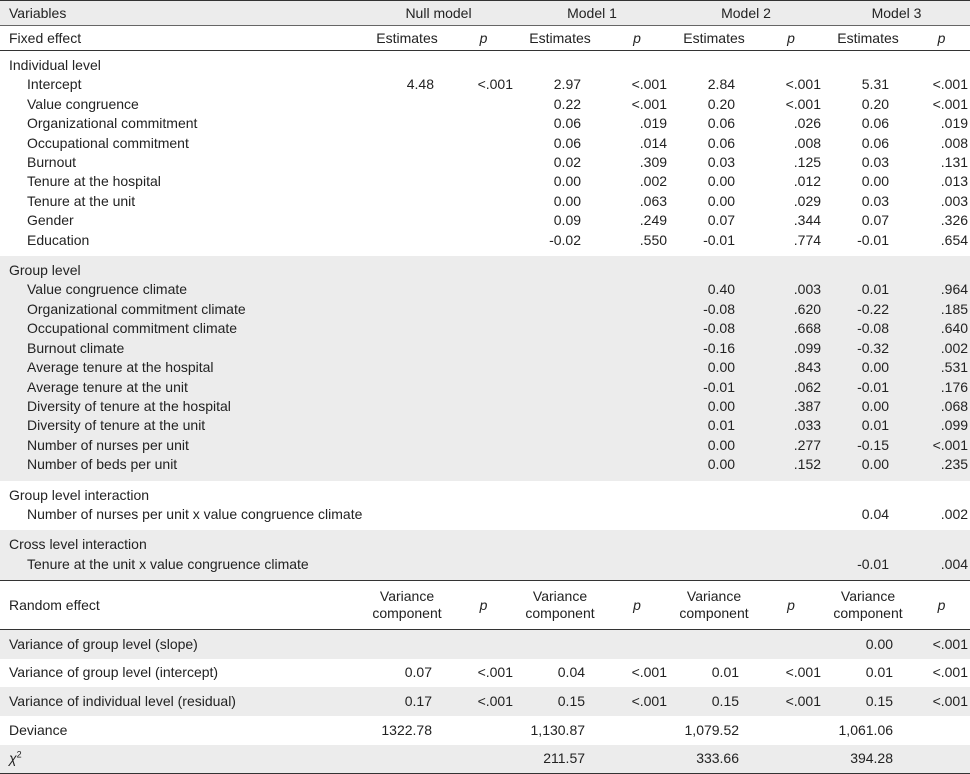  I want to click on section-title-row: Group level, so click(485, 268).